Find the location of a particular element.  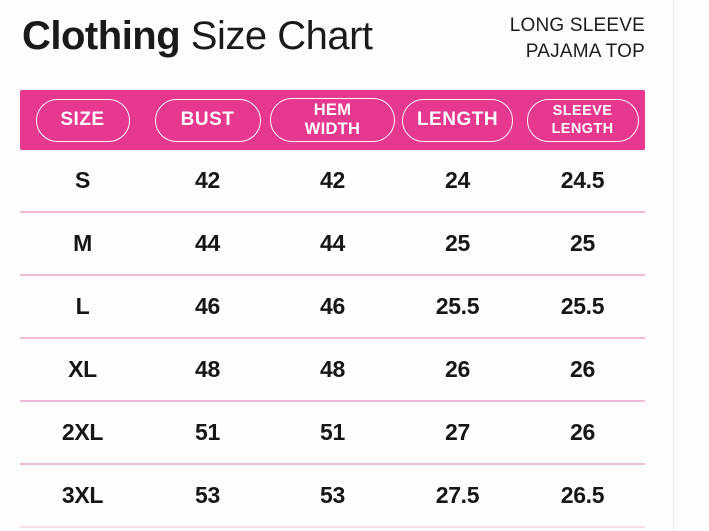

table-row: L 46 46 25.5 25.5 is located at coordinates (332, 307).